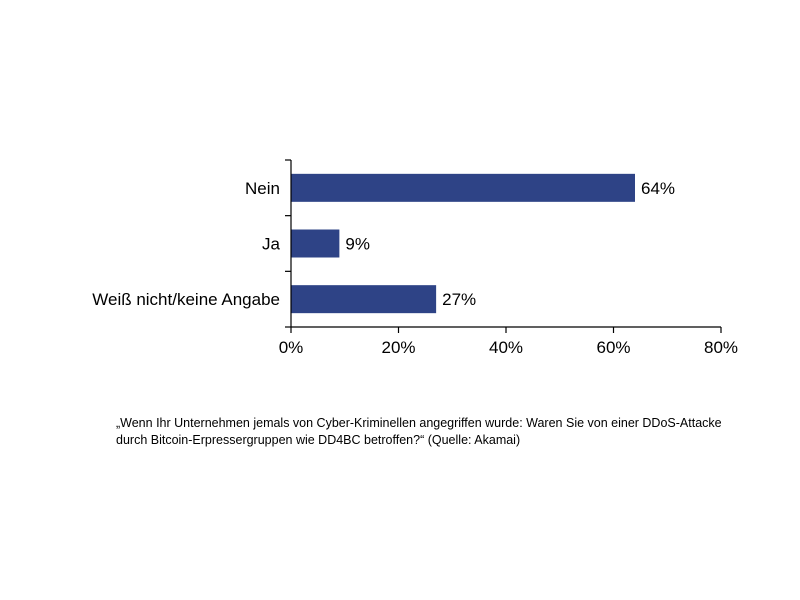  I want to click on value-label-wei-nicht-keine-angabe: 27%, so click(459, 299).